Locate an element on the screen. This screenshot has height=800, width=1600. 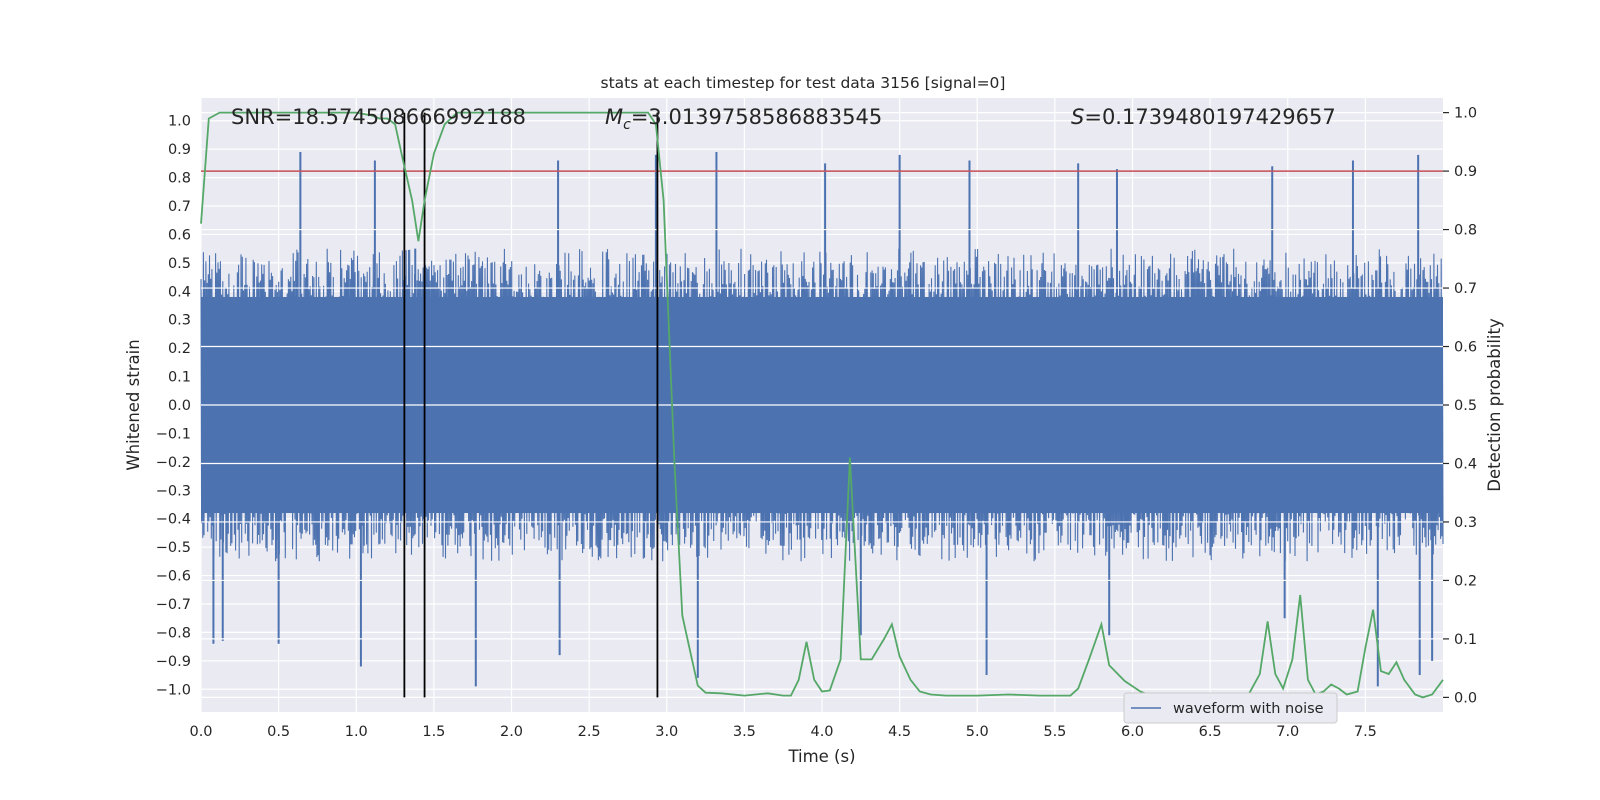
x-tick-label: 2.0 is located at coordinates (511, 732).